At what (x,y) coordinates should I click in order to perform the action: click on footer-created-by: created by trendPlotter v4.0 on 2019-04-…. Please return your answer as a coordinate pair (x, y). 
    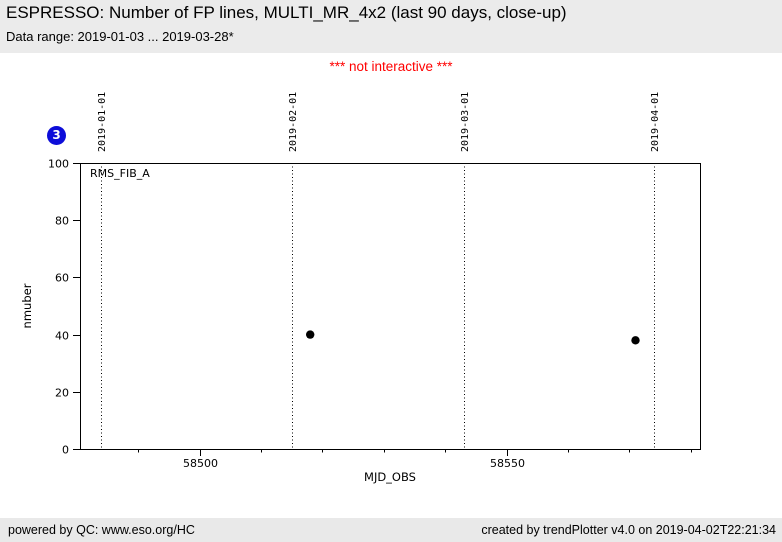
    Looking at the image, I should click on (628, 530).